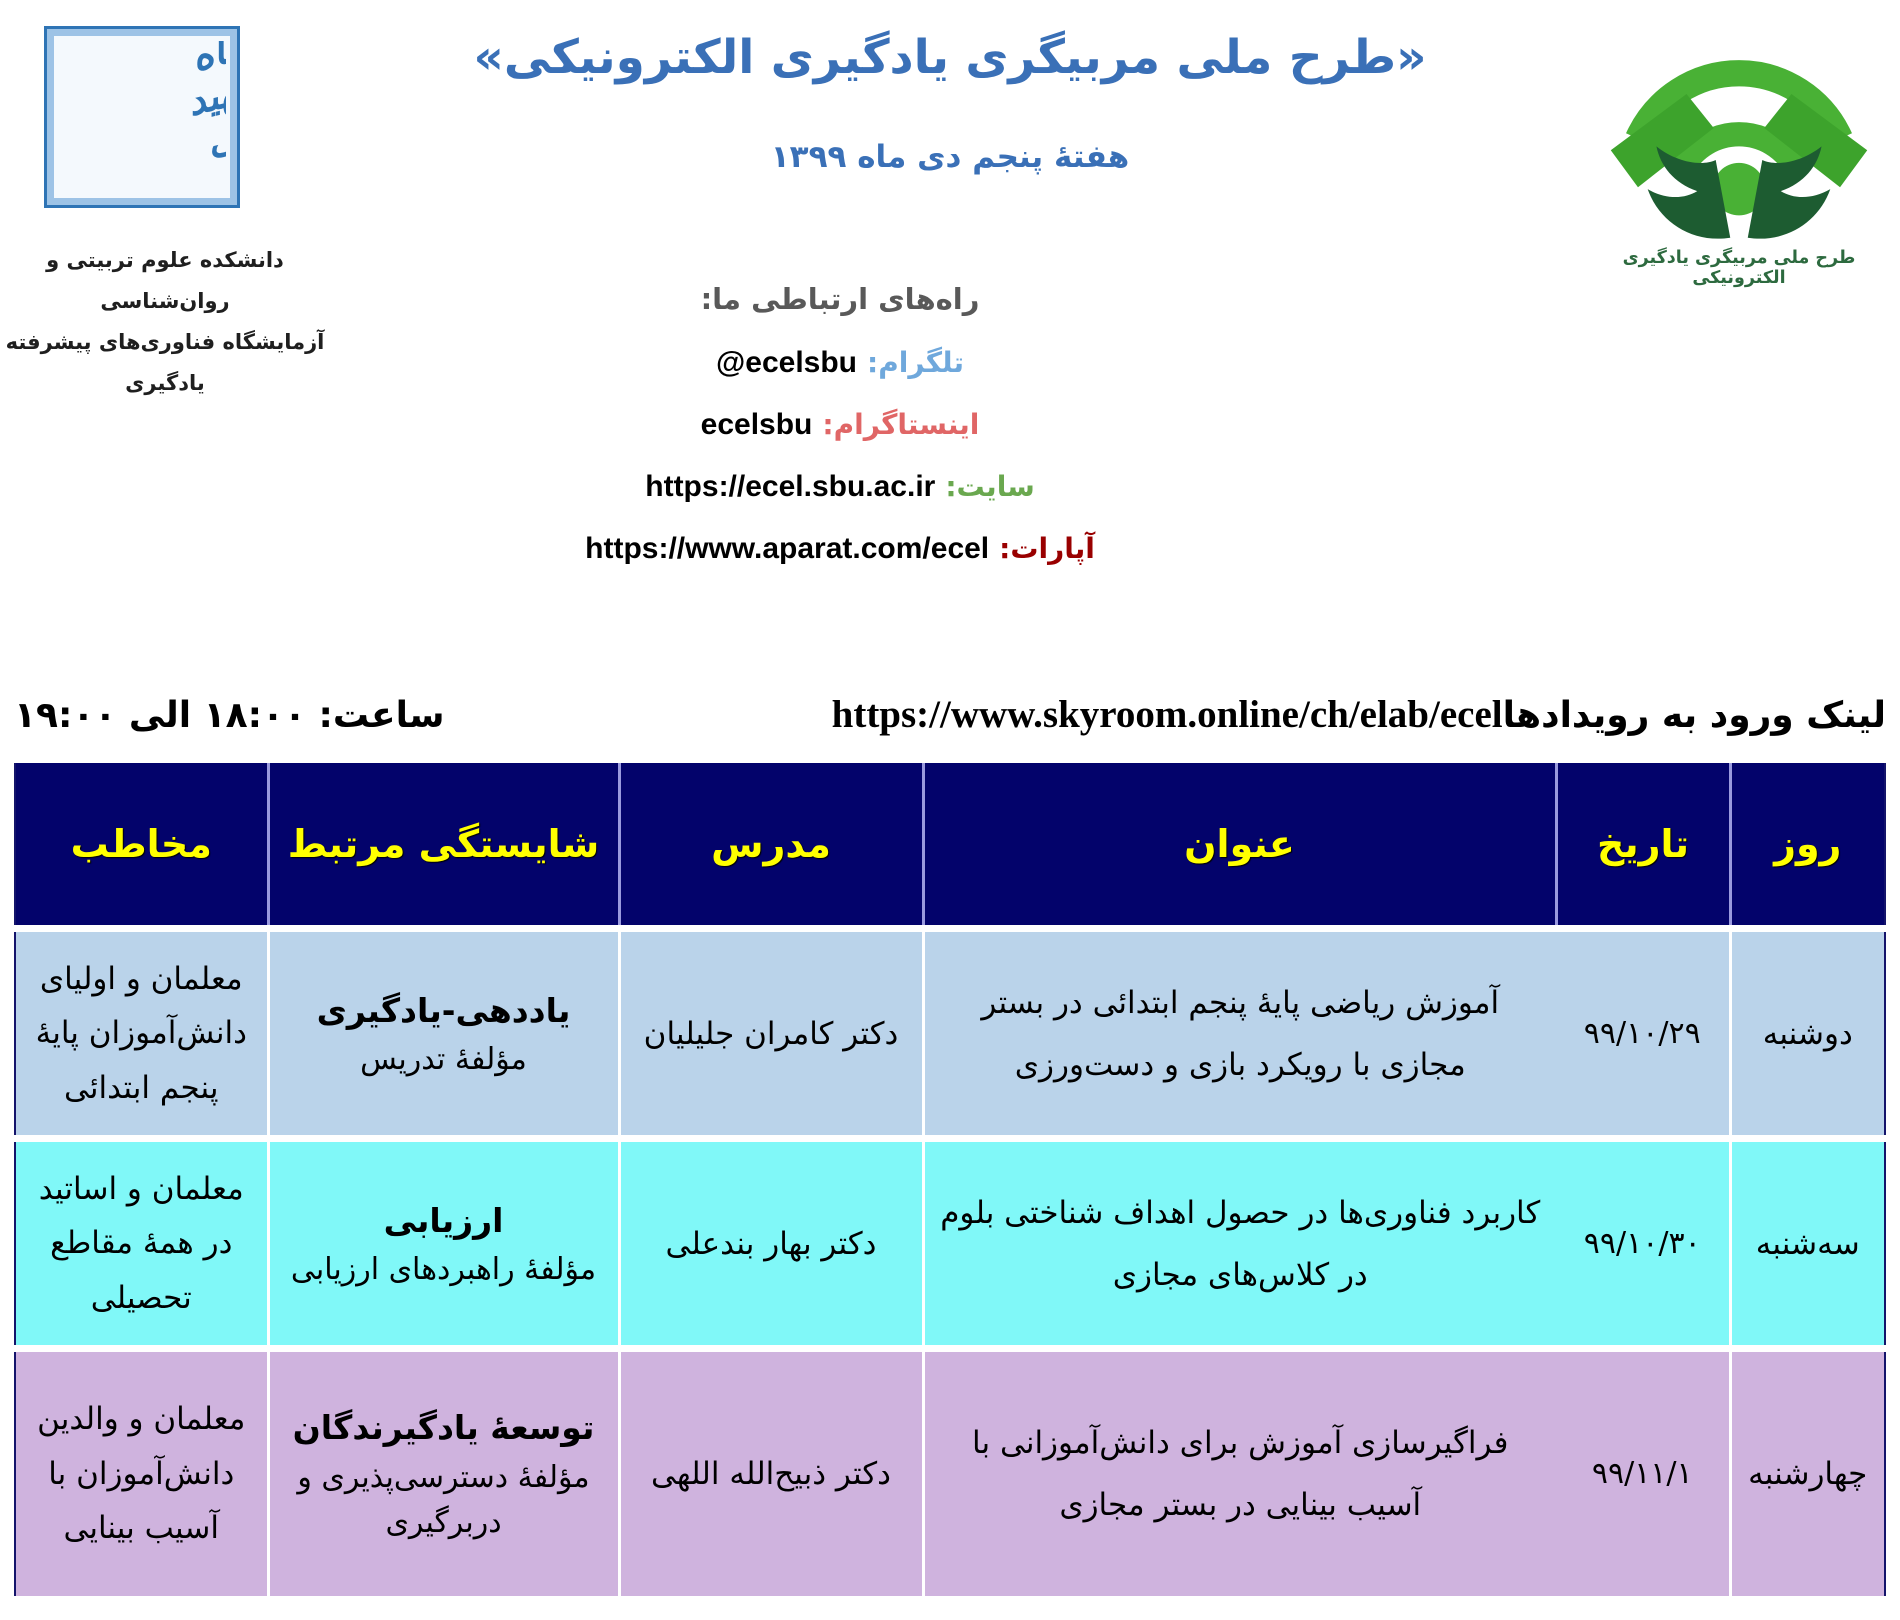 The image size is (1900, 1620). I want to click on hands-wifi-icon, so click(1739, 149).